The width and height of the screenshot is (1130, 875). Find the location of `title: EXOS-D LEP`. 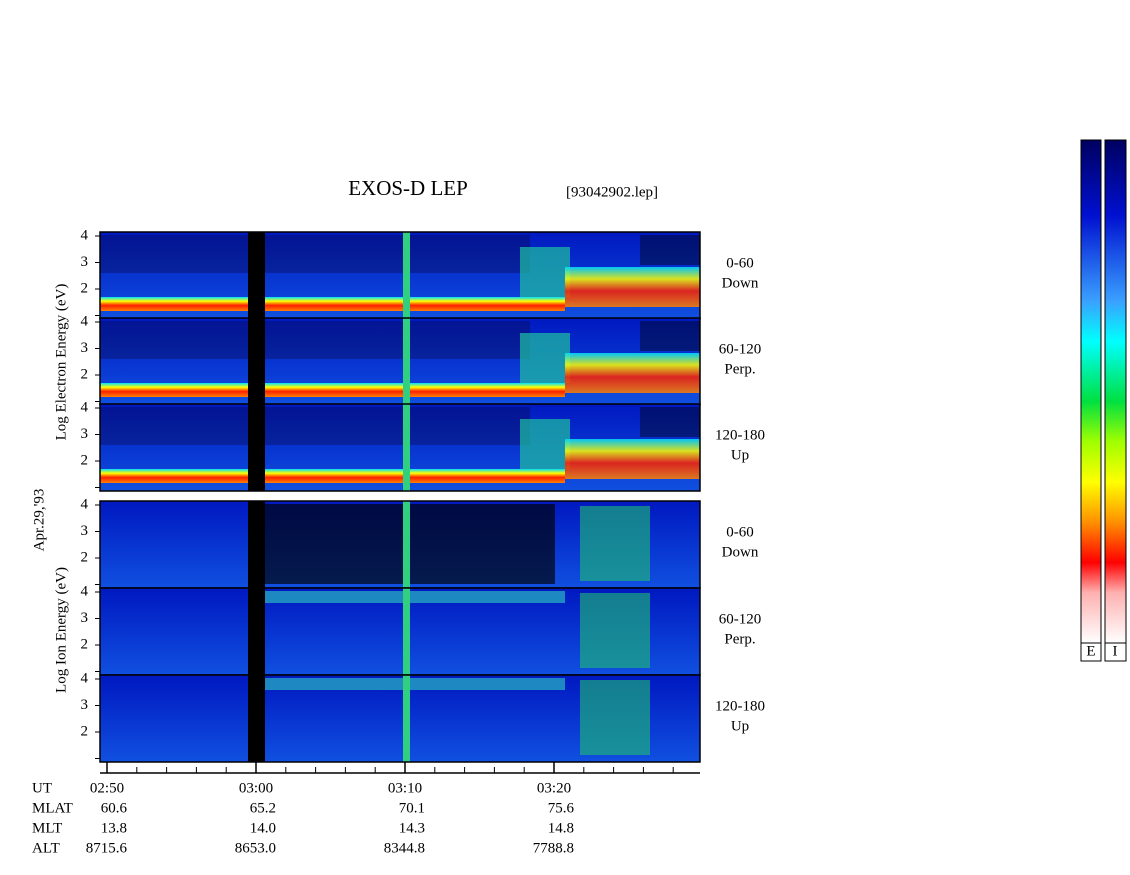

title: EXOS-D LEP is located at coordinates (408, 188).